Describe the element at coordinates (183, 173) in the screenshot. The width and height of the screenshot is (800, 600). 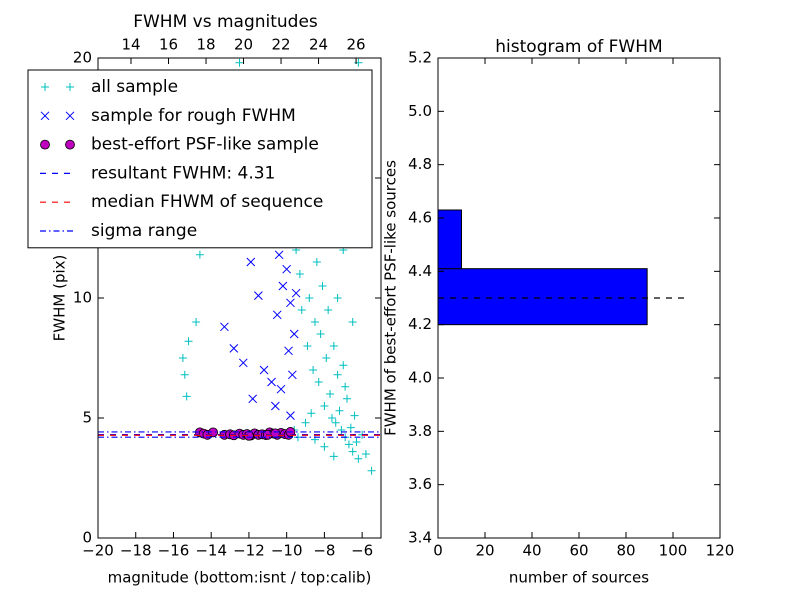
I see `legend-label: resultant FWHM: 4.31` at that location.